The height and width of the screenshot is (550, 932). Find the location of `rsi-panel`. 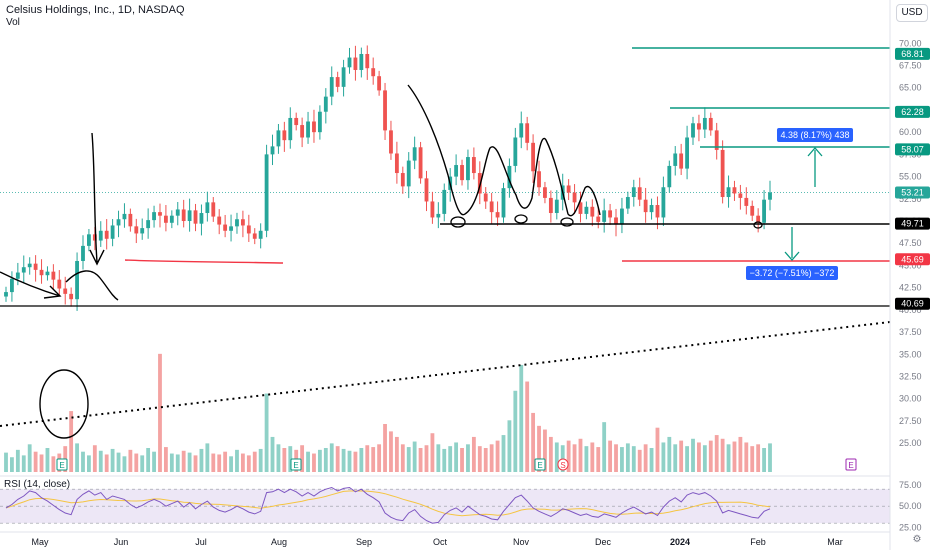

rsi-panel is located at coordinates (445, 499).